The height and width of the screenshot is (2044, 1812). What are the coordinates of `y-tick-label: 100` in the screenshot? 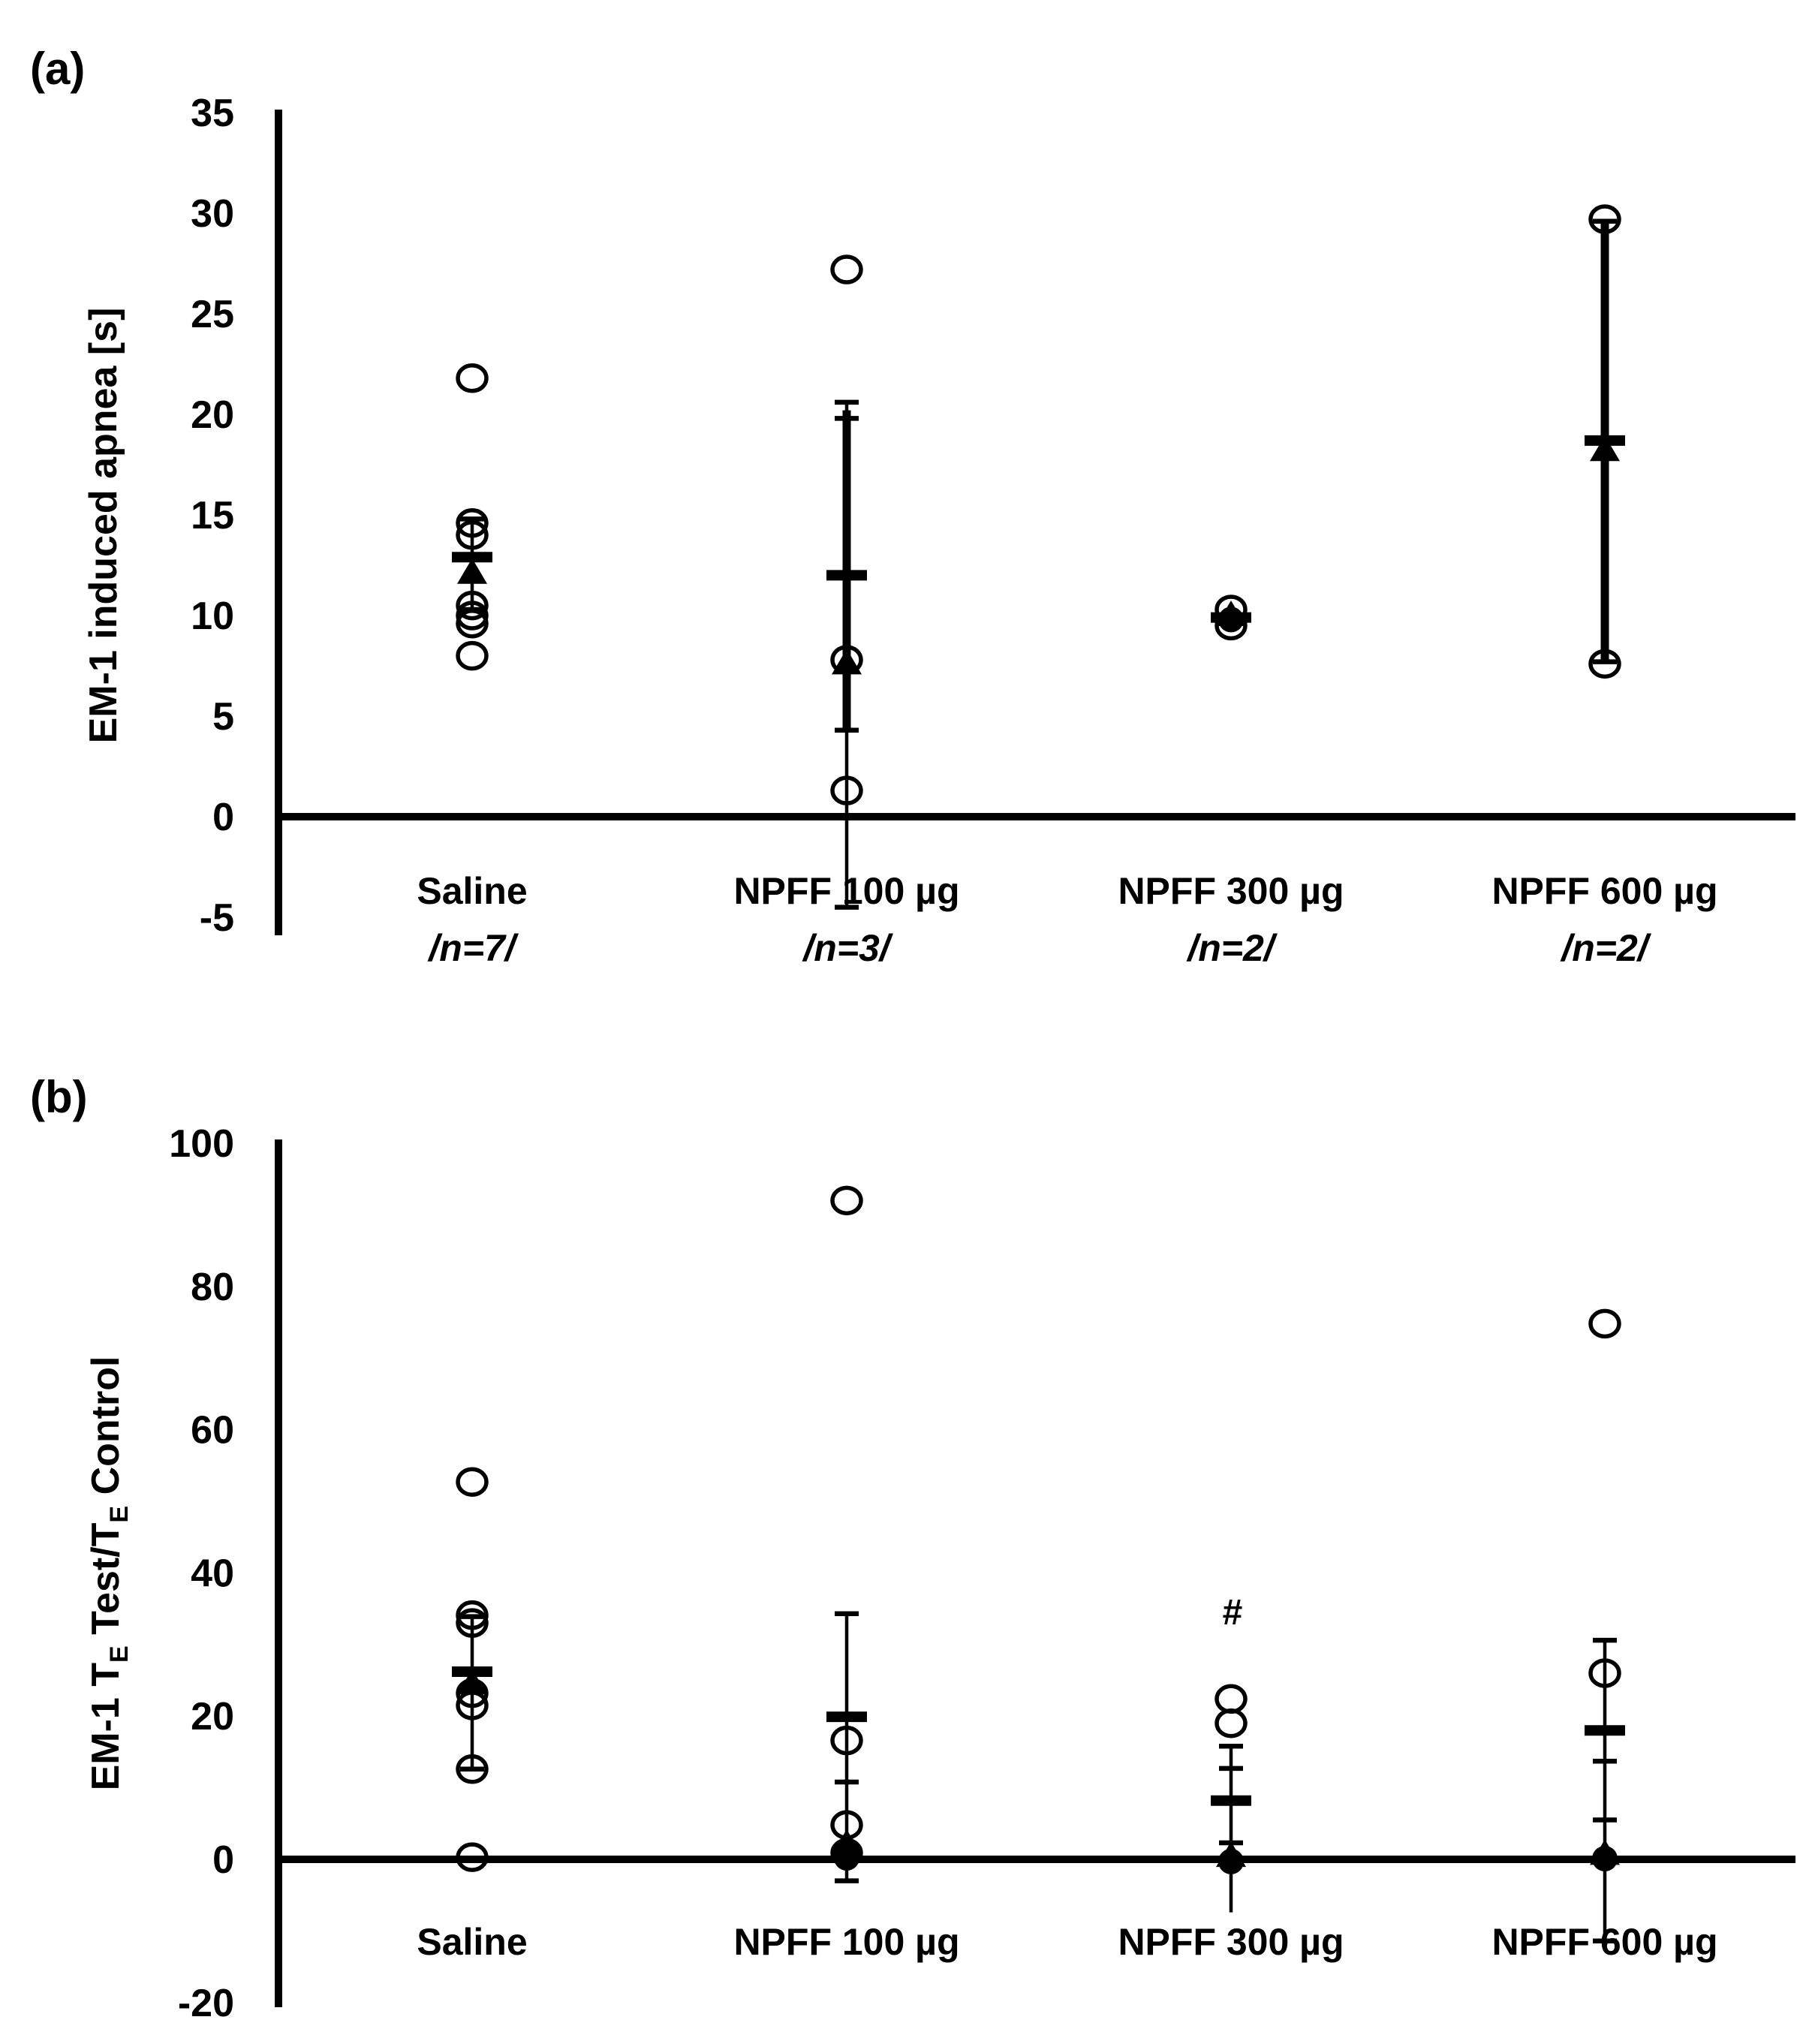 It's located at (201, 1144).